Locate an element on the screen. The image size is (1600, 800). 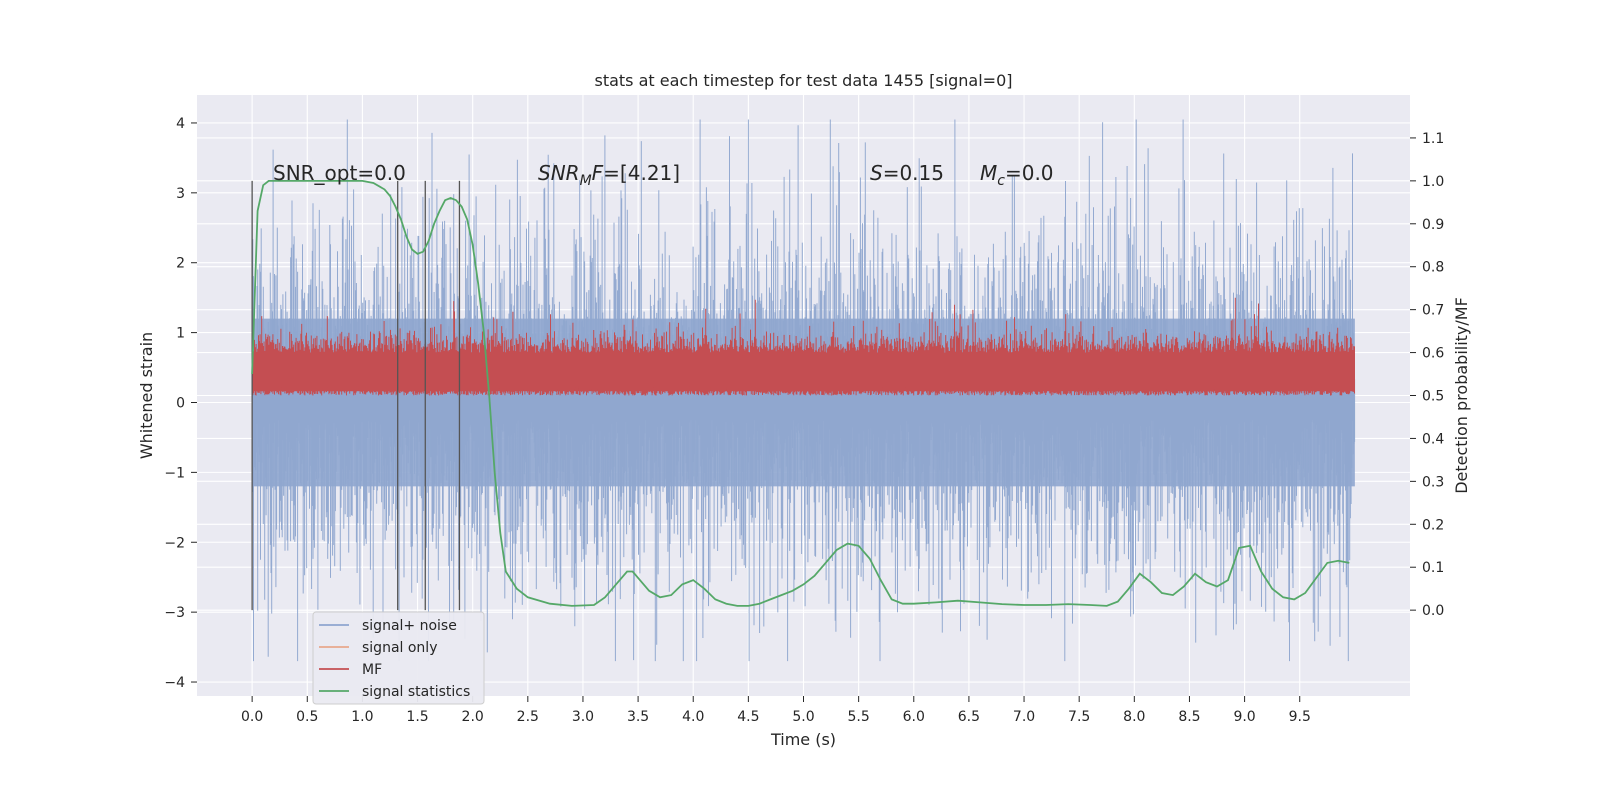
y-tick-label: −4 is located at coordinates (174, 683).